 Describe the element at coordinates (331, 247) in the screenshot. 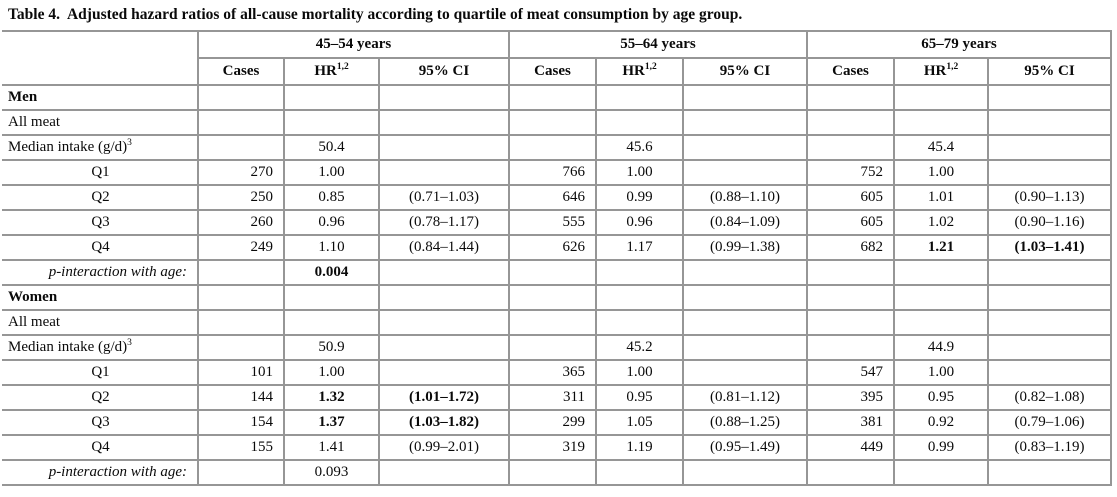

I see `cell-hr: 1.10` at that location.